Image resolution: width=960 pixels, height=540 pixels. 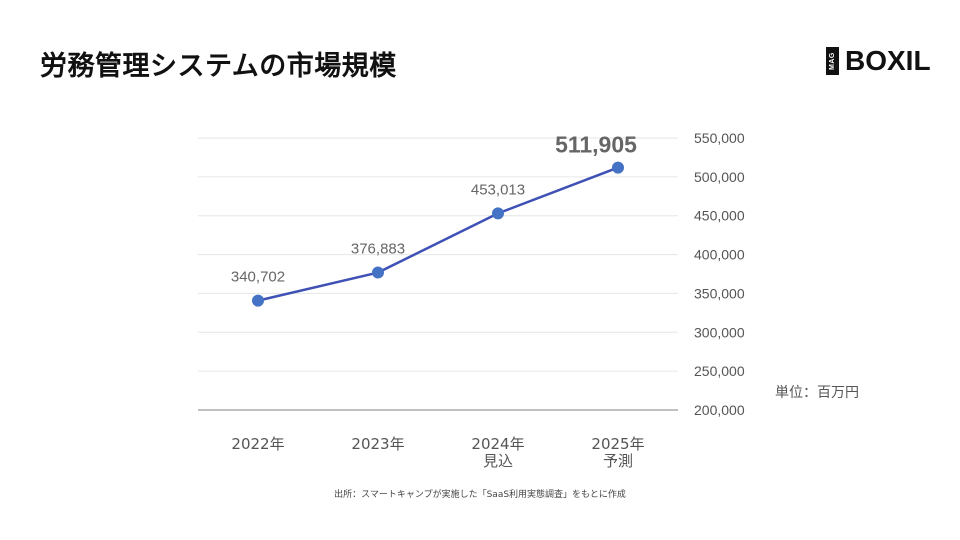 I want to click on x-tick-label: 2022年, so click(x=257, y=444).